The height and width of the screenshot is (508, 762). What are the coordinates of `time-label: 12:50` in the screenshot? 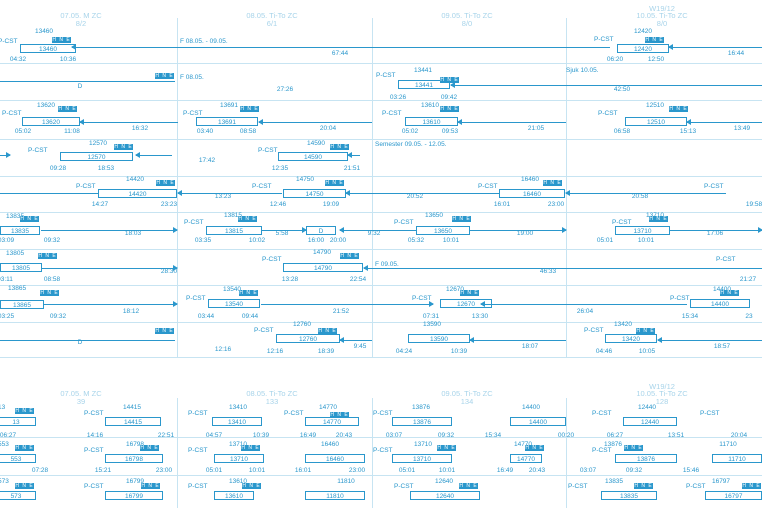 It's located at (656, 59).